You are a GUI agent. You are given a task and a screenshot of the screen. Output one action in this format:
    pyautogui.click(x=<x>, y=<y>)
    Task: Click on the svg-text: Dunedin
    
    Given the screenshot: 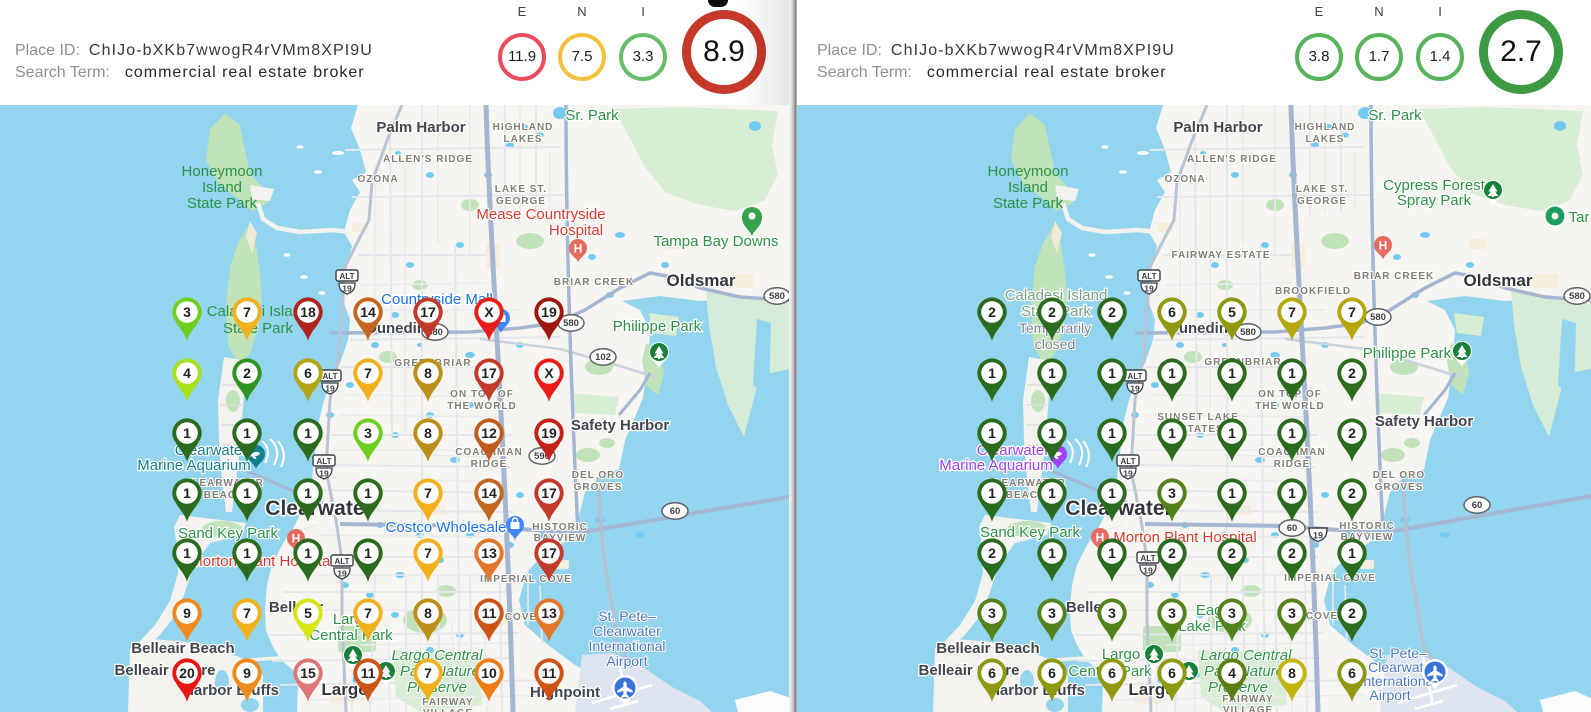 What is the action you would take?
    pyautogui.click(x=396, y=328)
    